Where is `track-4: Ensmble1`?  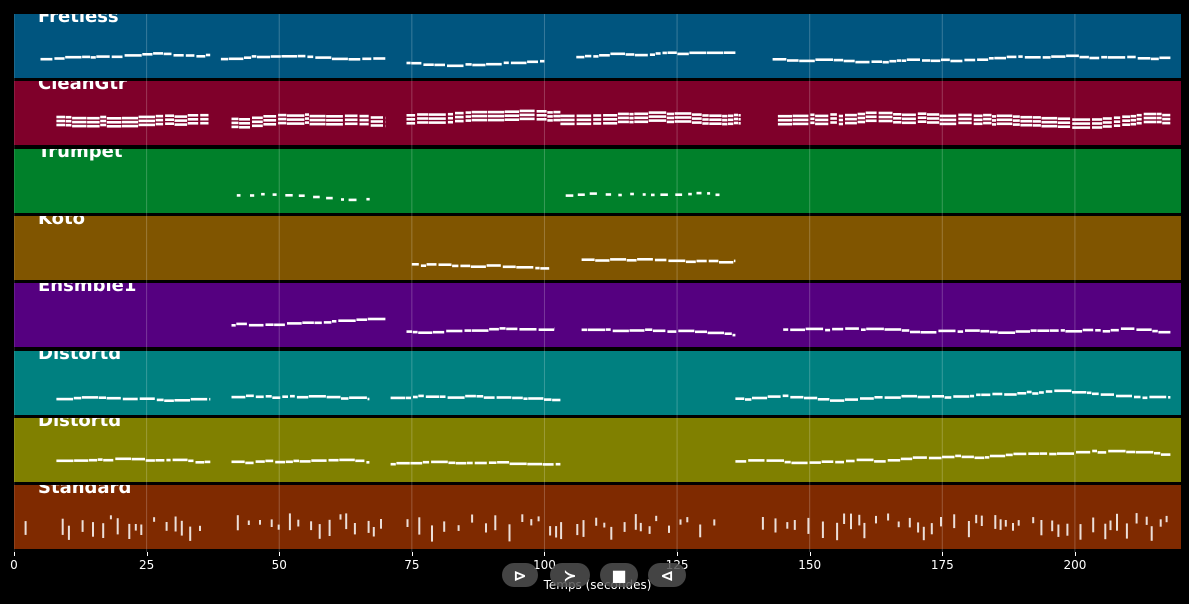
track-4: Ensmble1 is located at coordinates (597, 315).